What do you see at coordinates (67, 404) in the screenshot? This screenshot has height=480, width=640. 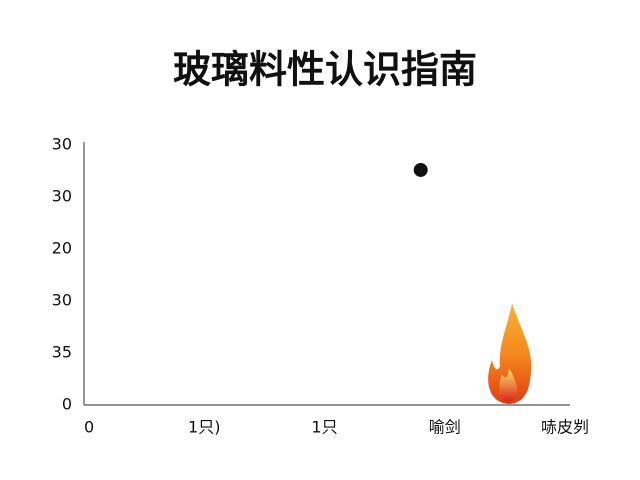 I see `y-tick-label: 0` at bounding box center [67, 404].